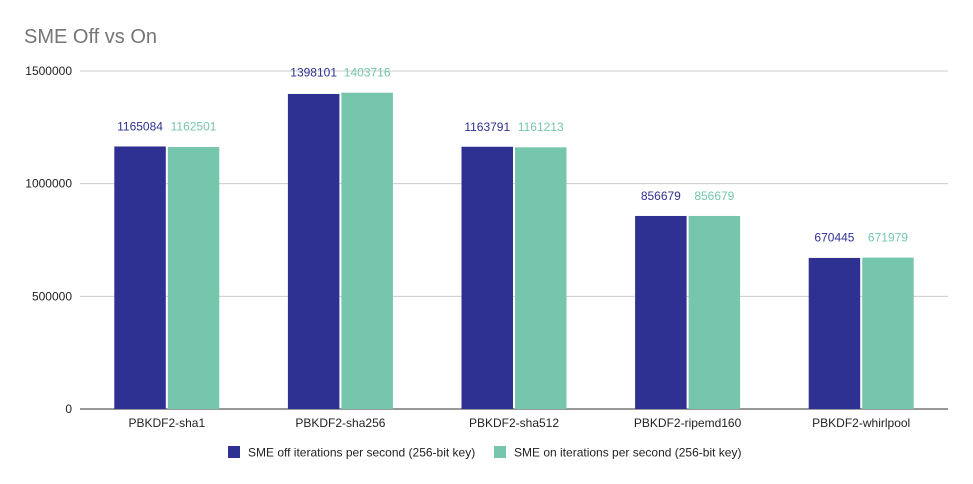  What do you see at coordinates (861, 423) in the screenshot?
I see `x-category-label: PBKDF2-whirlpool` at bounding box center [861, 423].